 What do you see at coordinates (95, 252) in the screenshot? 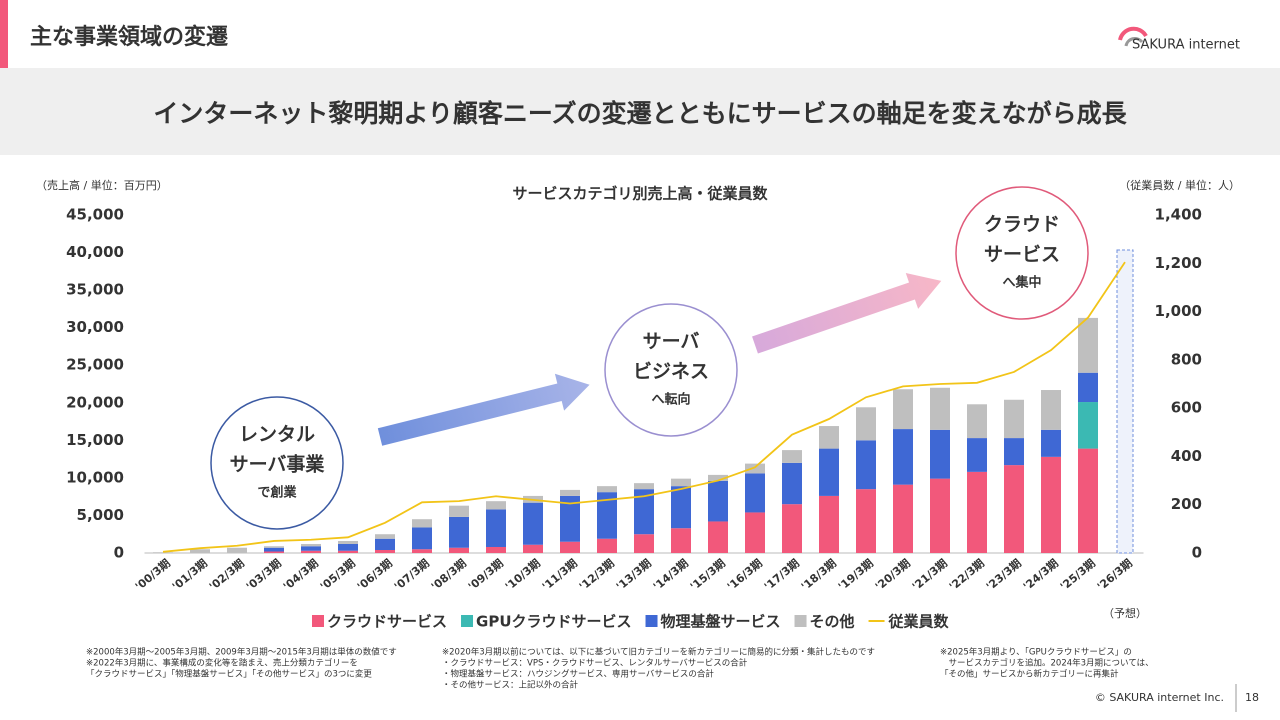
I see `y-tick-label: 40,000` at bounding box center [95, 252].